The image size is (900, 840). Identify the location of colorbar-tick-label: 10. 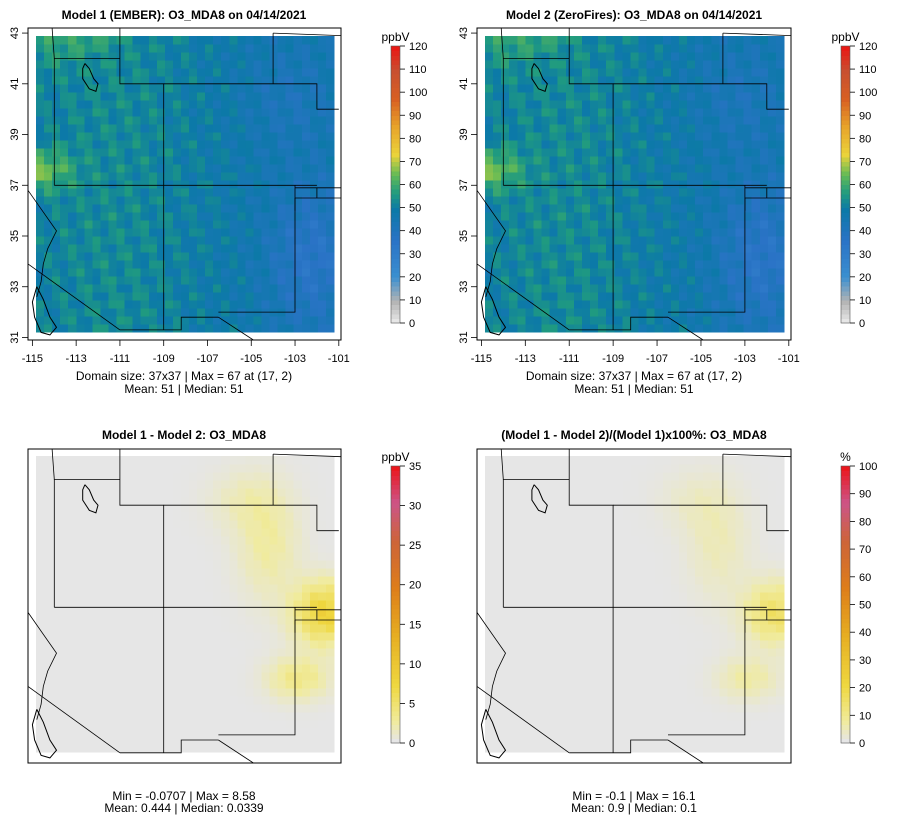
(415, 301).